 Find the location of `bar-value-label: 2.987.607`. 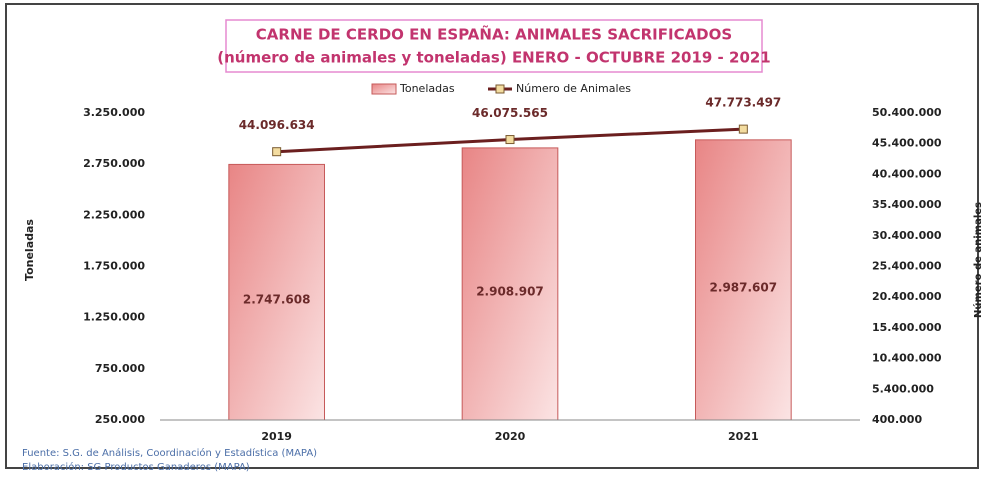

bar-value-label: 2.987.607 is located at coordinates (744, 287).